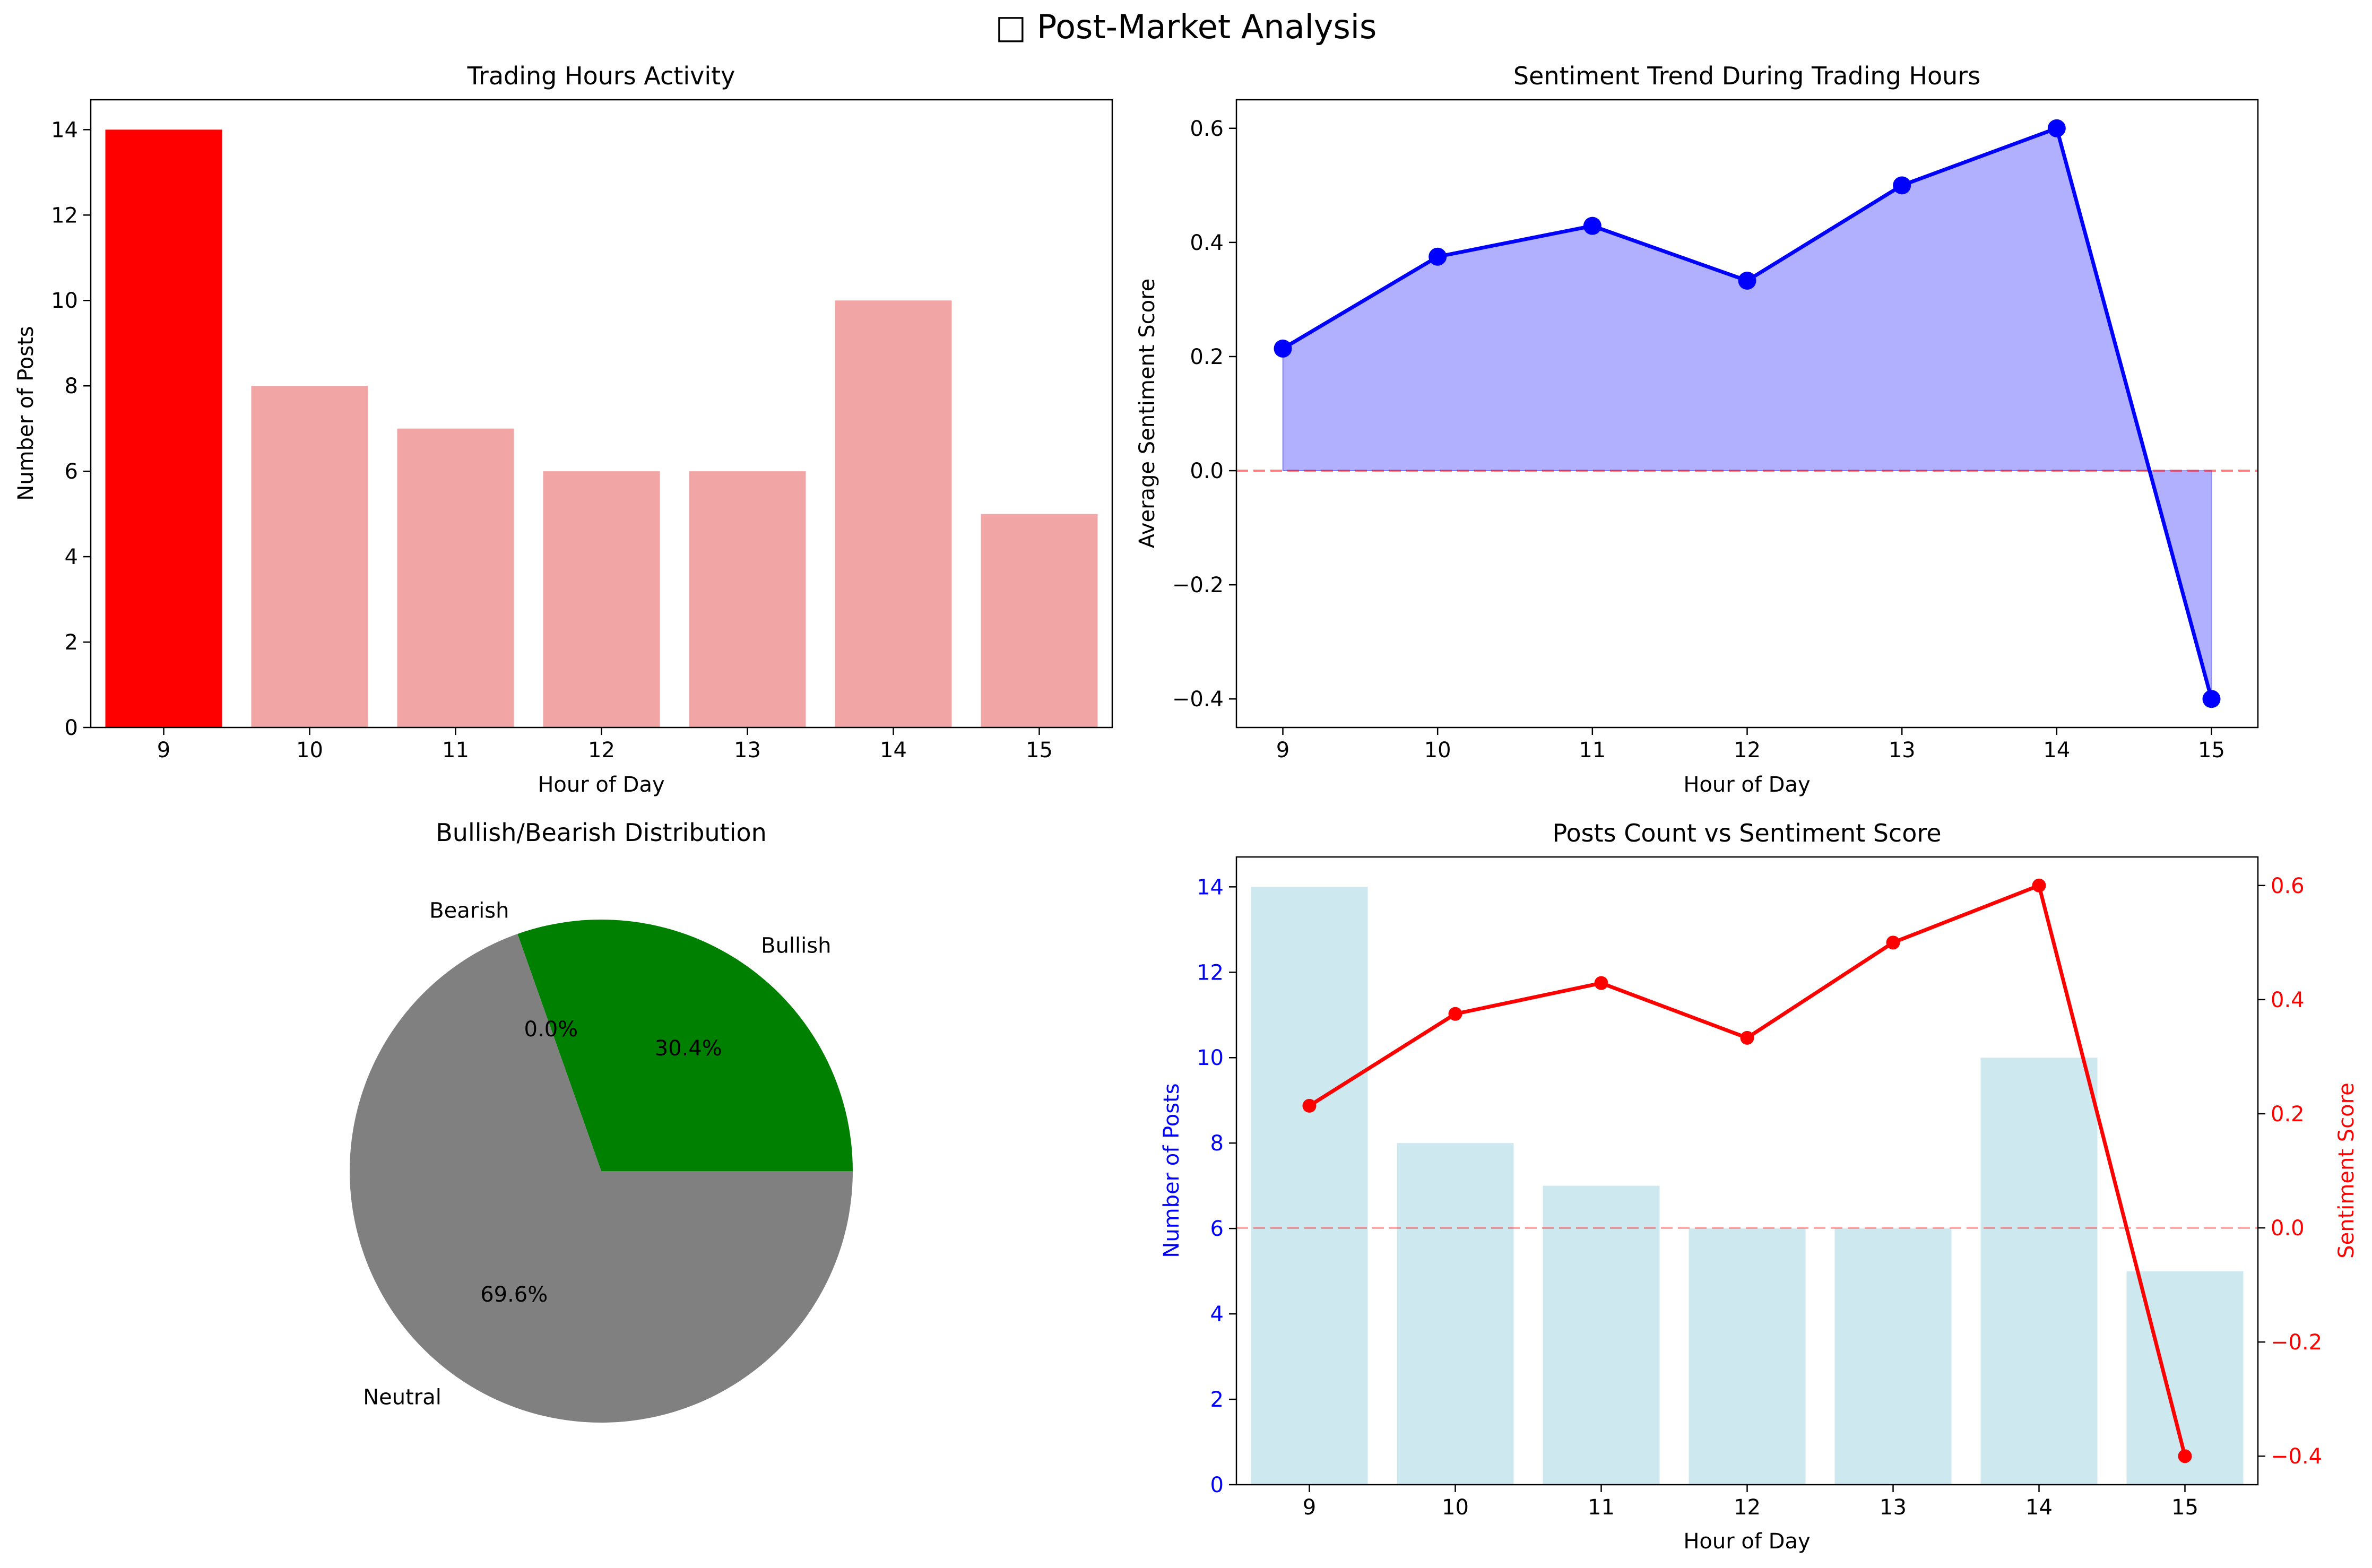 This screenshot has height=1568, width=2372. I want to click on figure-title: □ Post-Market Analysis, so click(1186, 26).